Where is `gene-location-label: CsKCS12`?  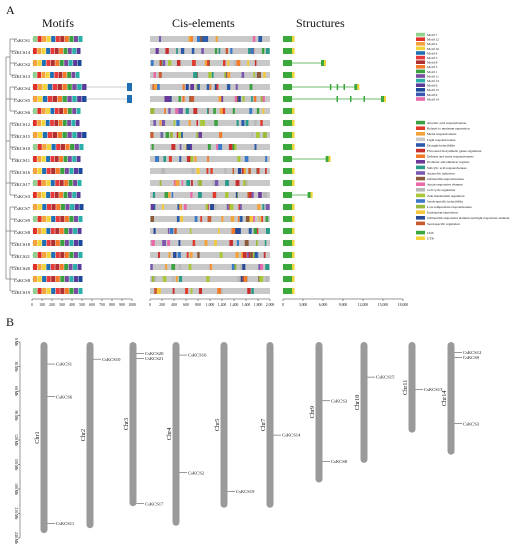 gene-location-label: CsKCS12 is located at coordinates (472, 352).